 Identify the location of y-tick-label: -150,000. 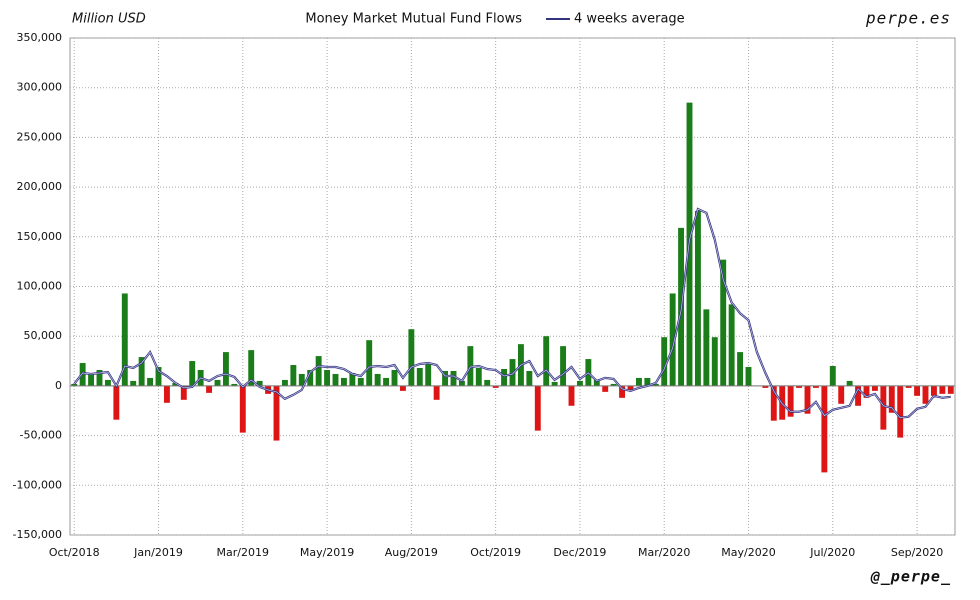
(37, 534).